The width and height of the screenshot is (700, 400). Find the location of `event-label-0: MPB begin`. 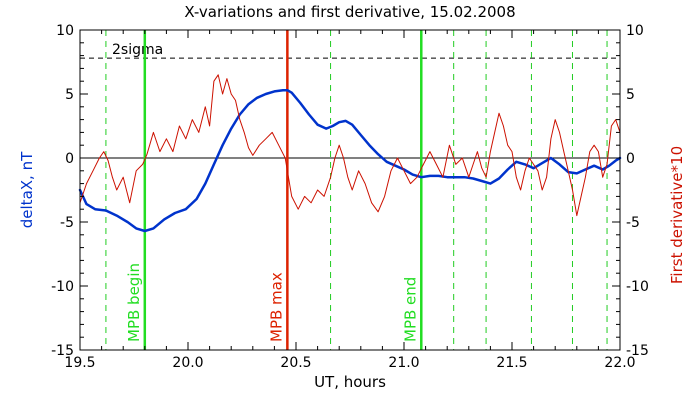

event-label-0: MPB begin is located at coordinates (134, 302).